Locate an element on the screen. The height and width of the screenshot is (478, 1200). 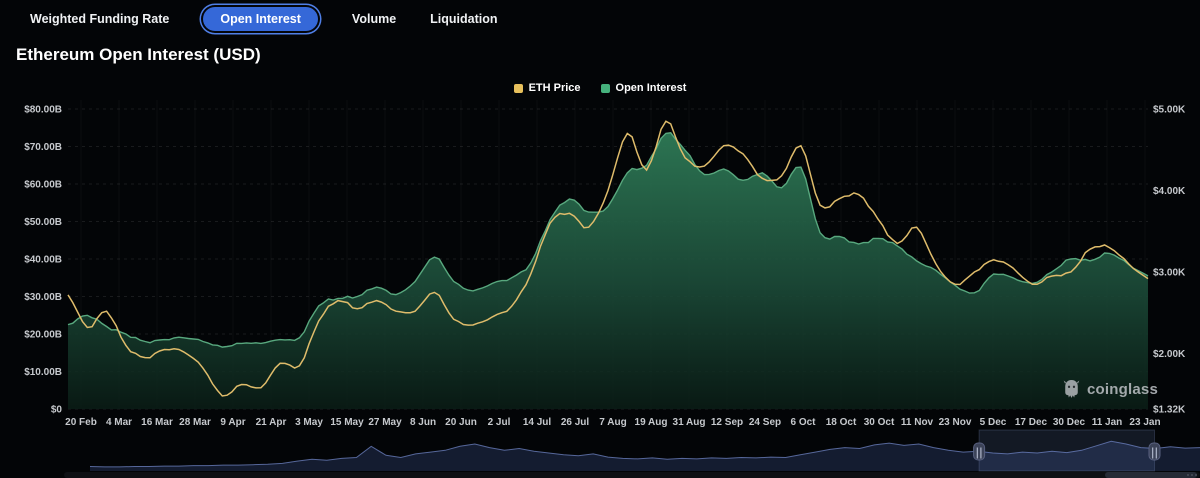
svg-text: $40.00B is located at coordinates (43, 260).